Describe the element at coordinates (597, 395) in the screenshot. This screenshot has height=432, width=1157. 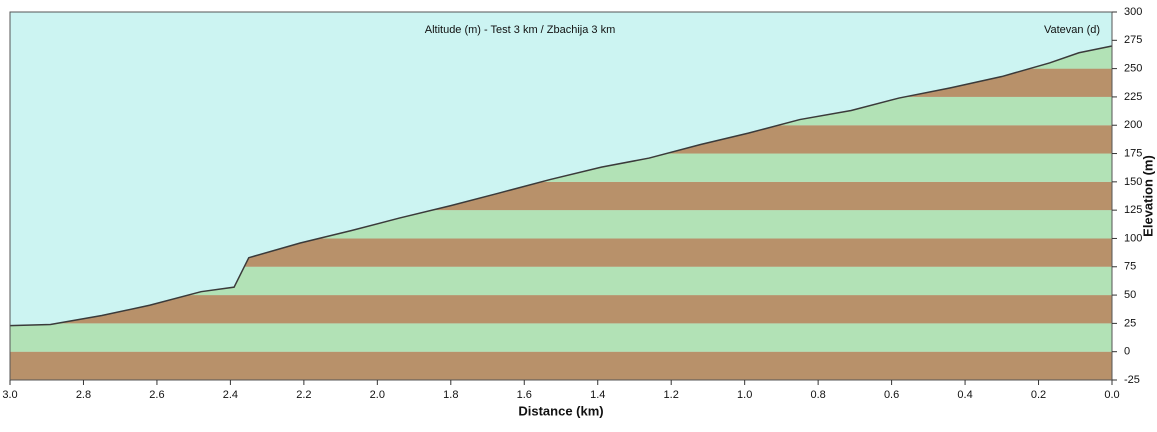
I see `x-tick-label: 1.4` at that location.